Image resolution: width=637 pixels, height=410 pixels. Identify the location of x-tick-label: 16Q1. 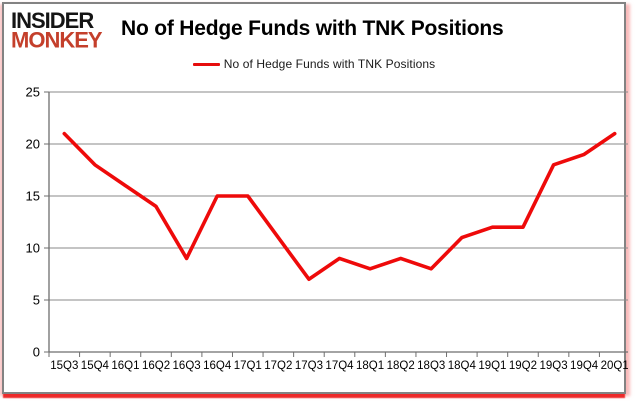
(125, 366).